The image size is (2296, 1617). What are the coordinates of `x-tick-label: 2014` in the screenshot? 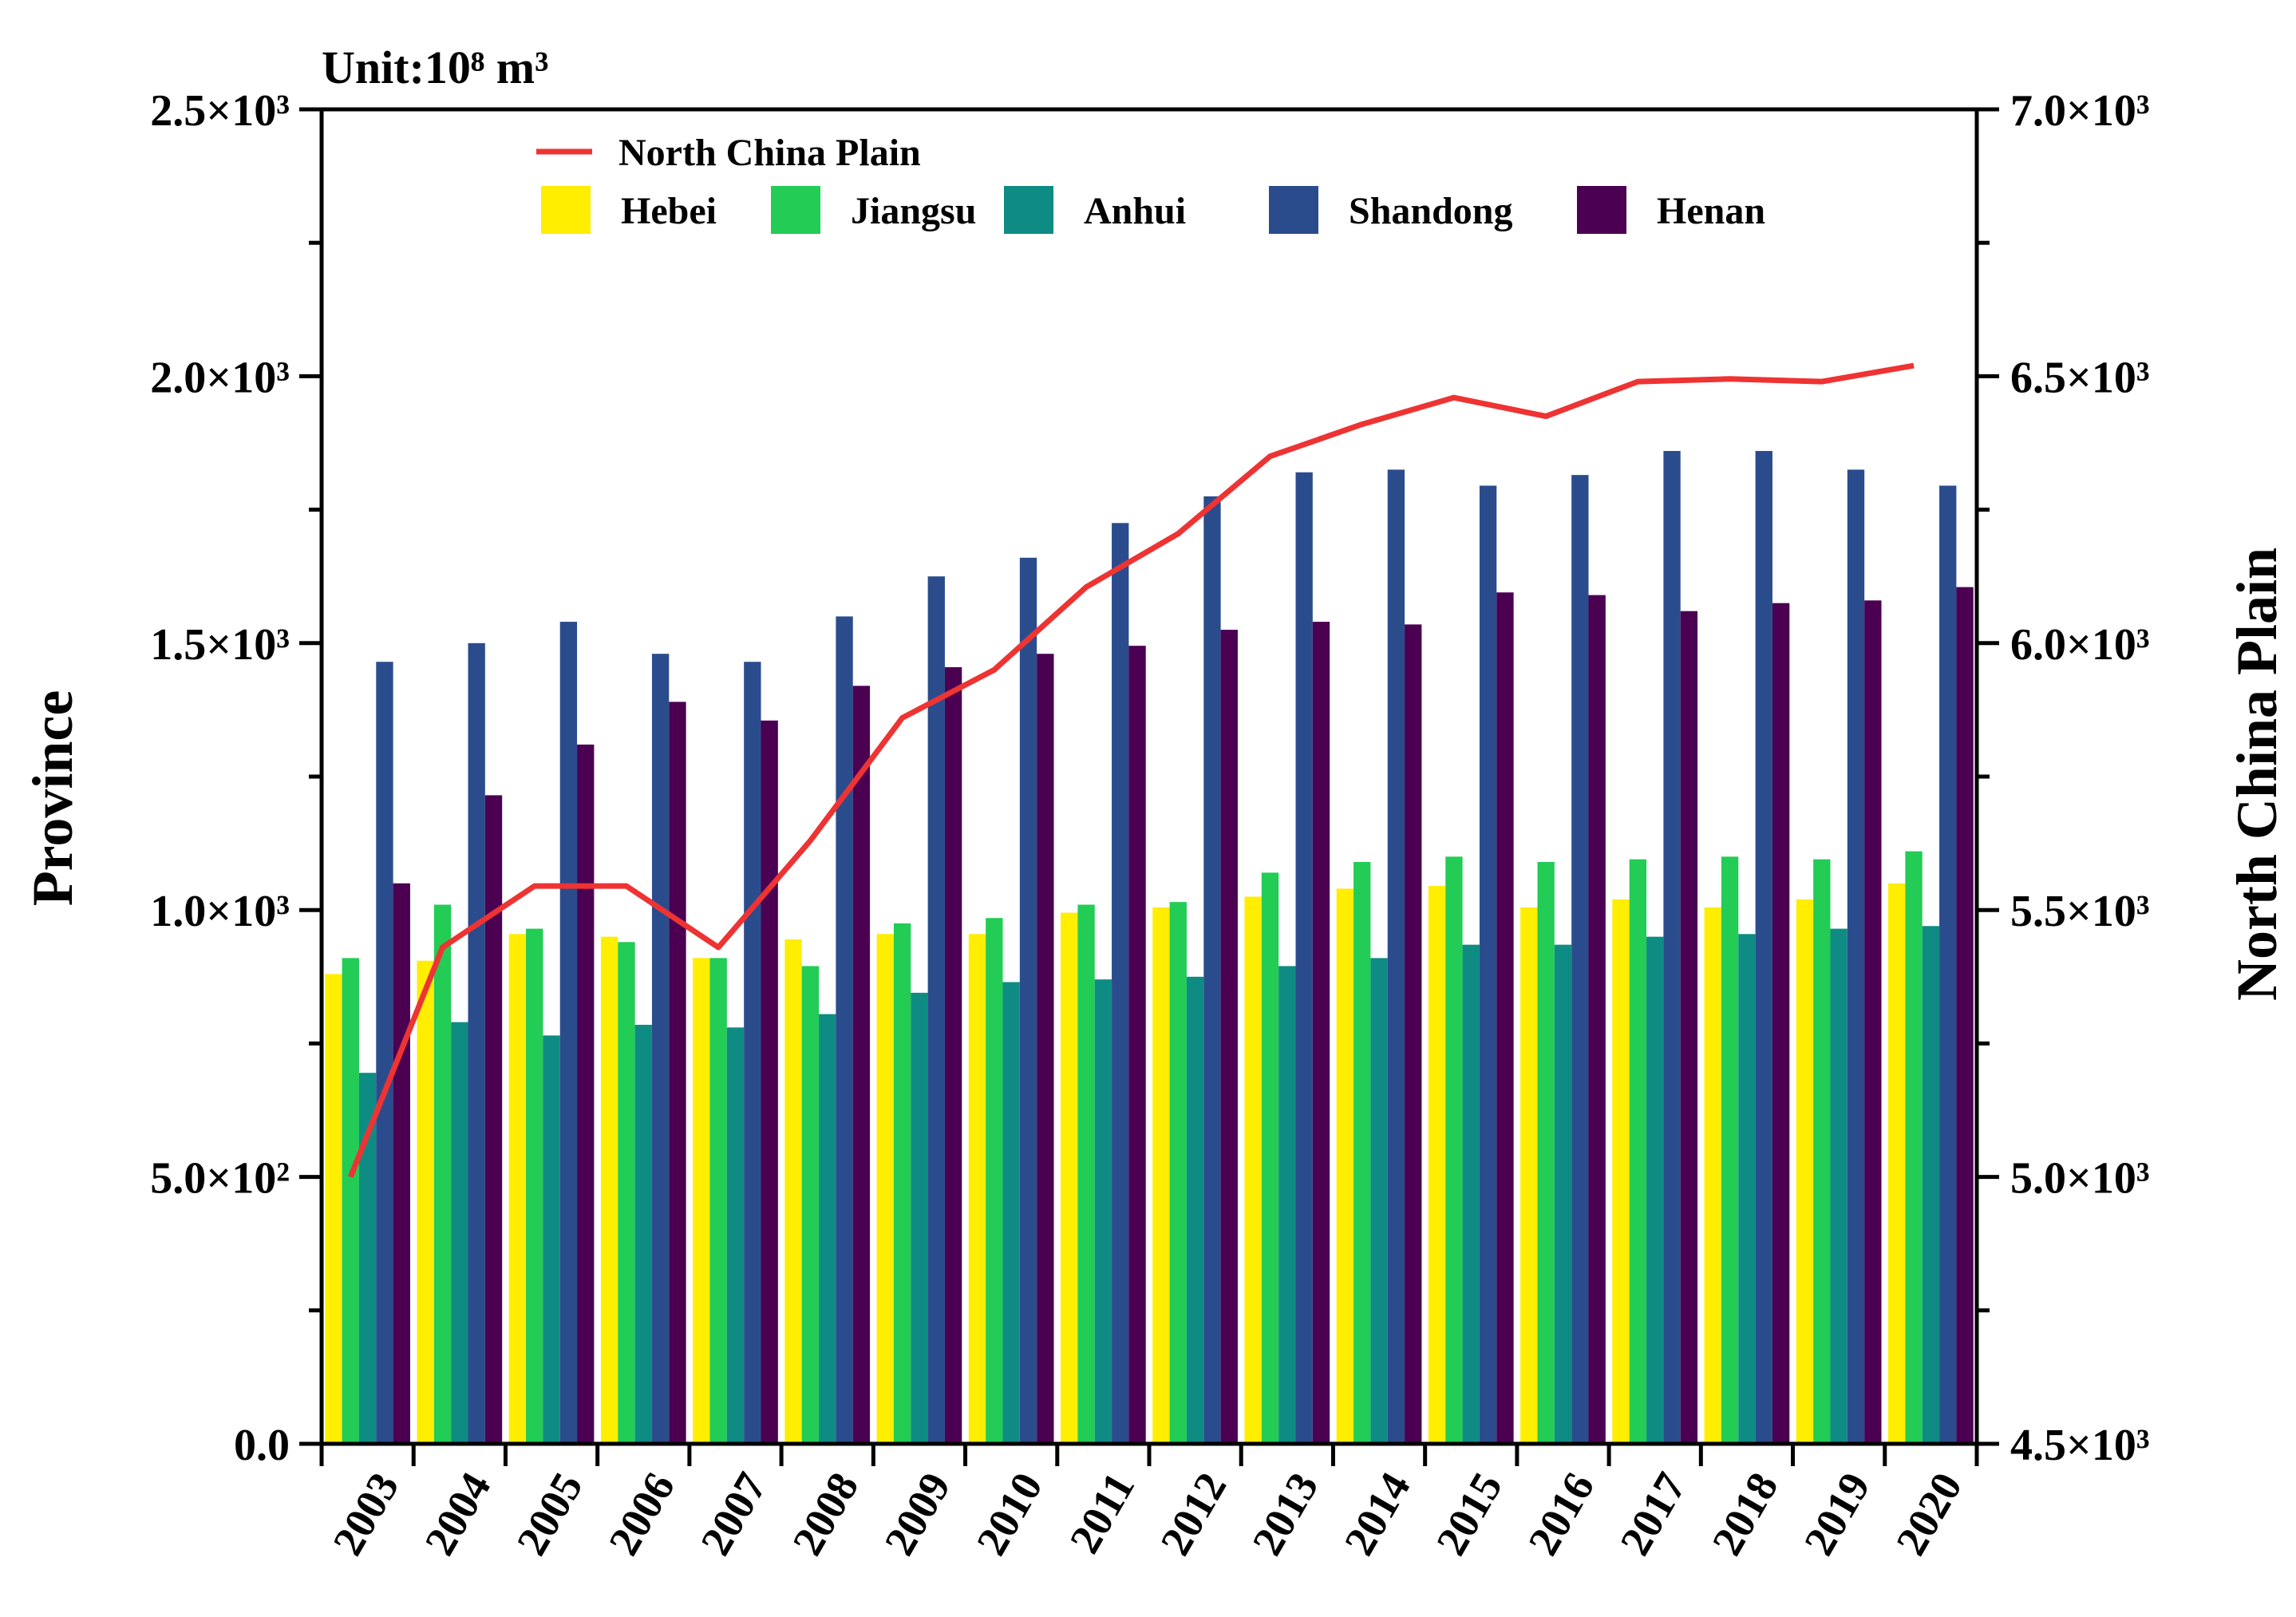 It's located at (1377, 1514).